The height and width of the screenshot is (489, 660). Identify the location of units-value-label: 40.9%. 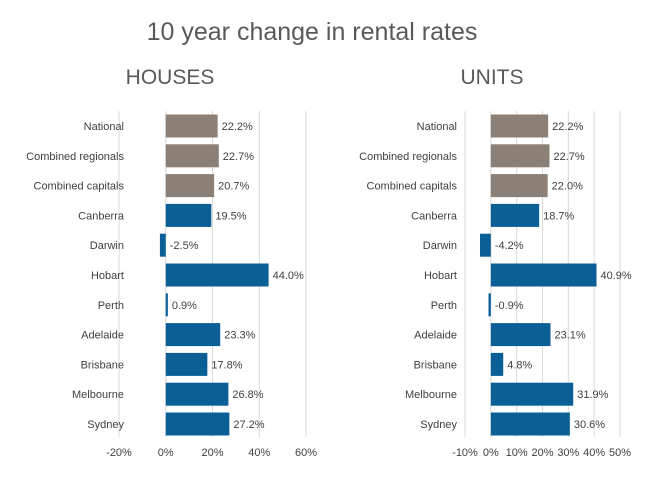
(615, 276).